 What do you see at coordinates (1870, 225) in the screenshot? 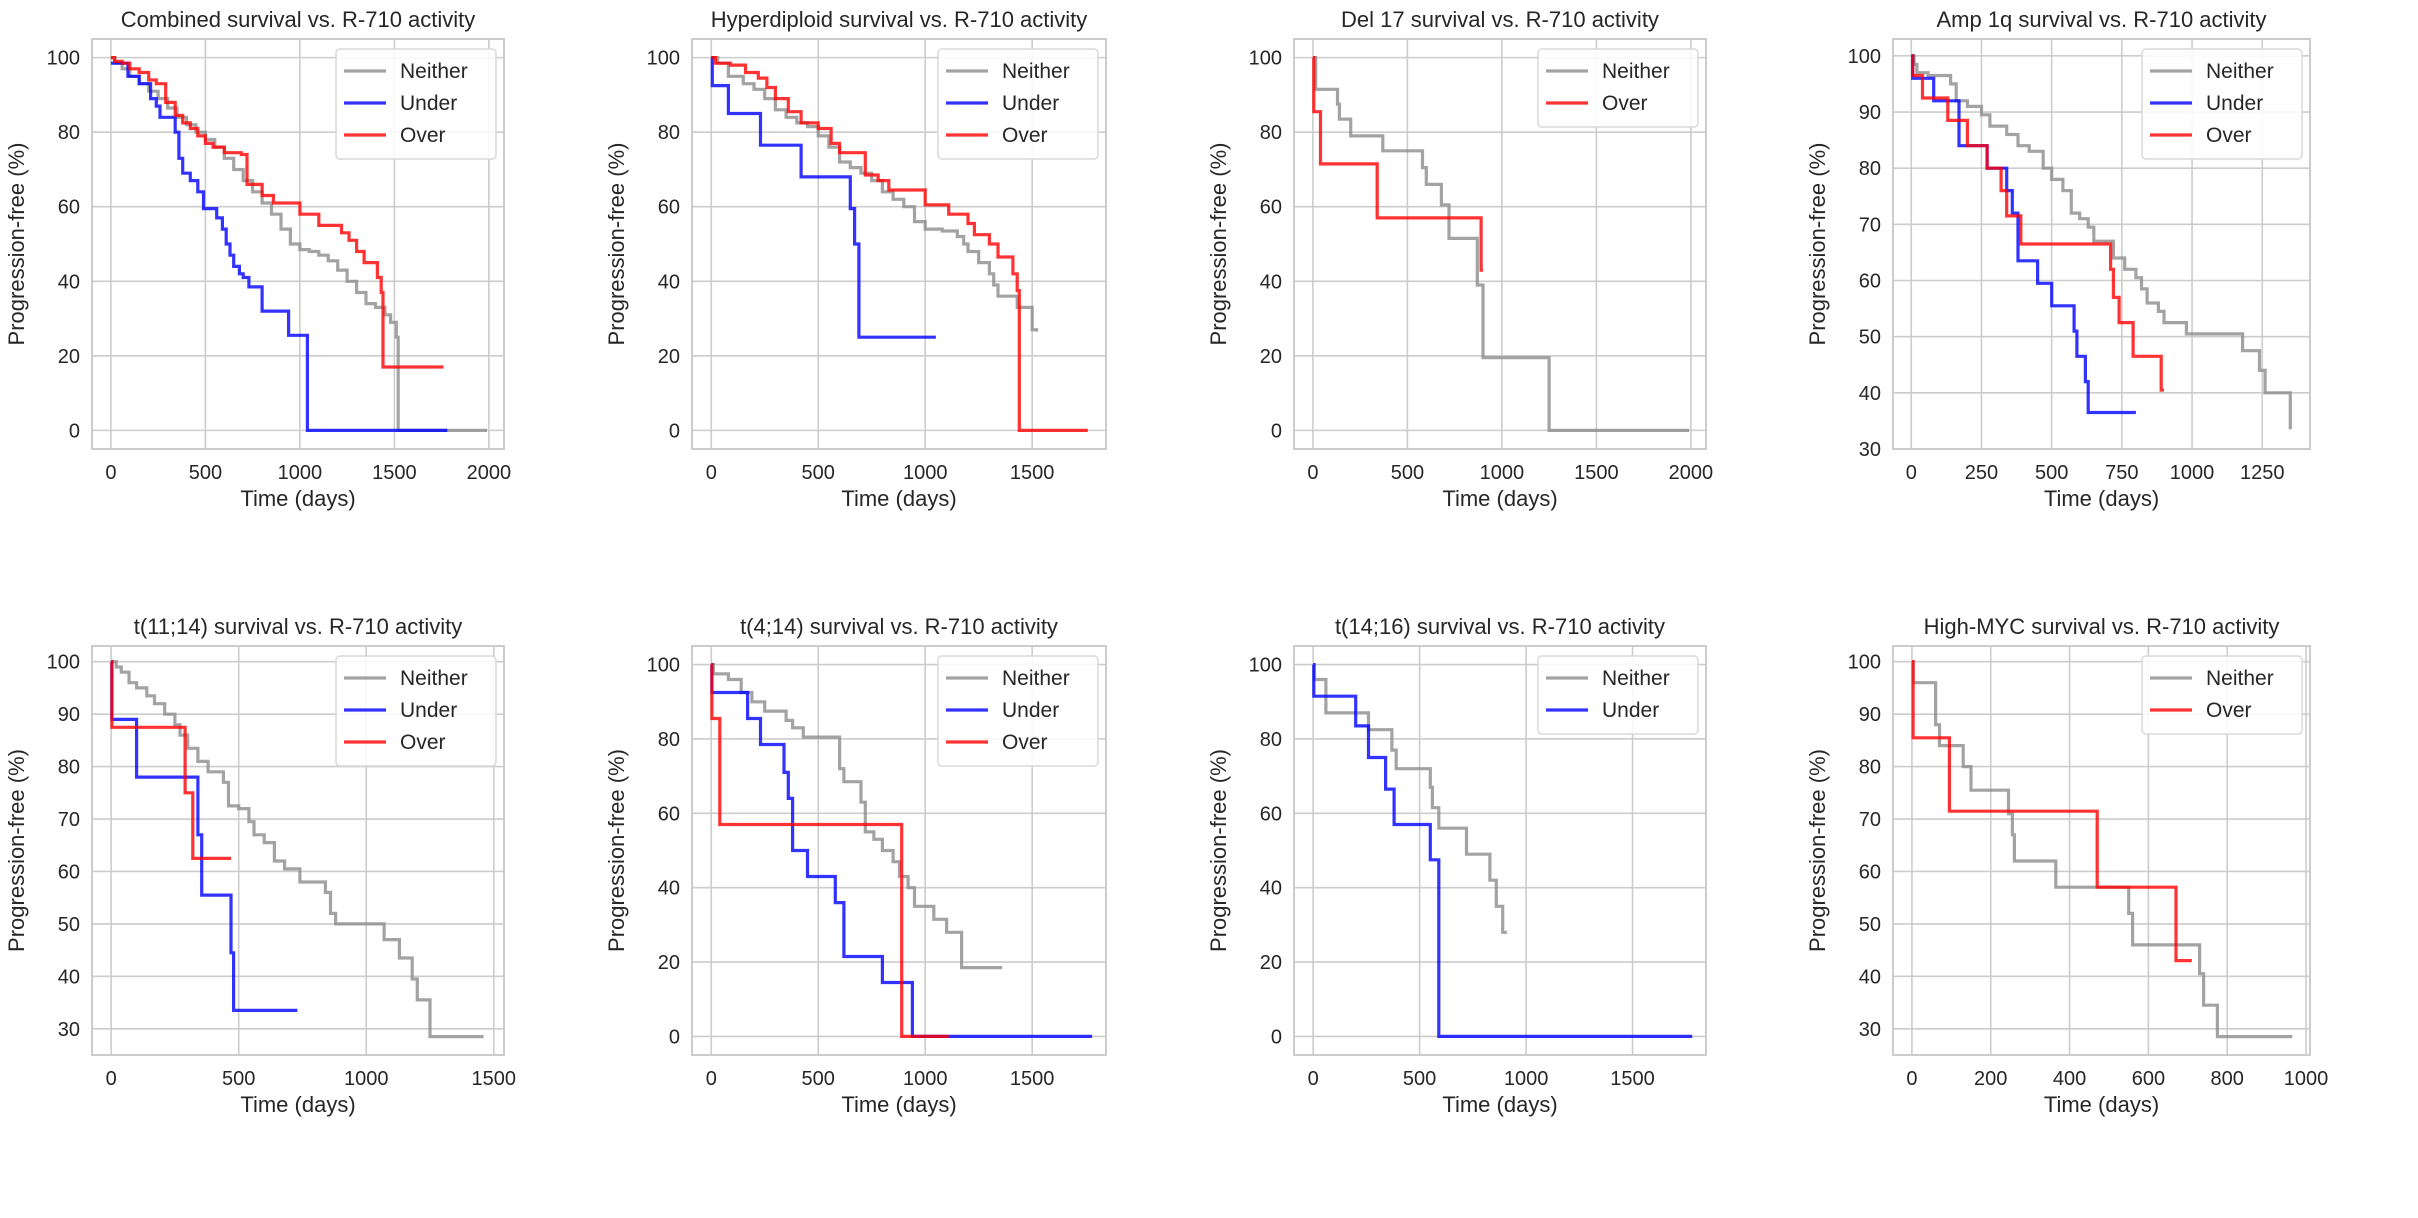
I see `y-tick-label: 70` at bounding box center [1870, 225].